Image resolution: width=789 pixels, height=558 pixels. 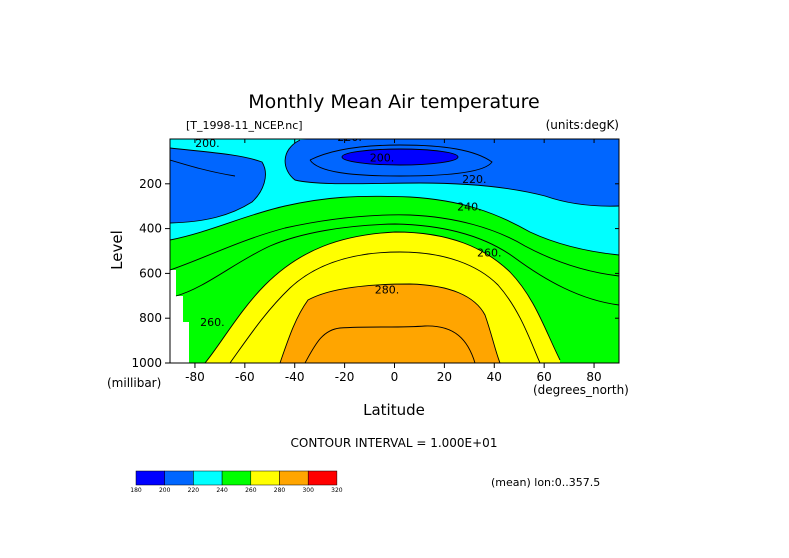 I want to click on x-tick-label: -80, so click(x=195, y=377).